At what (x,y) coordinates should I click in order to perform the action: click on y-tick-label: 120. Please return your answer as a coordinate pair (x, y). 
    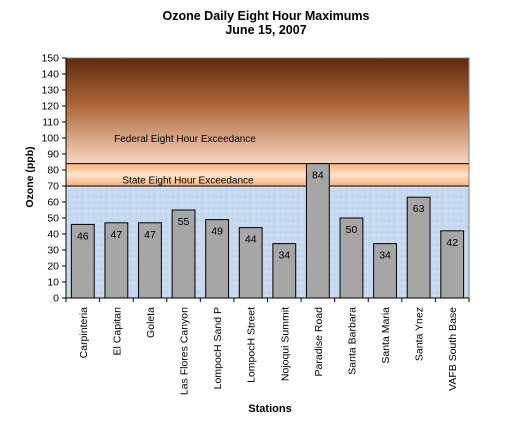
    Looking at the image, I should click on (50, 107).